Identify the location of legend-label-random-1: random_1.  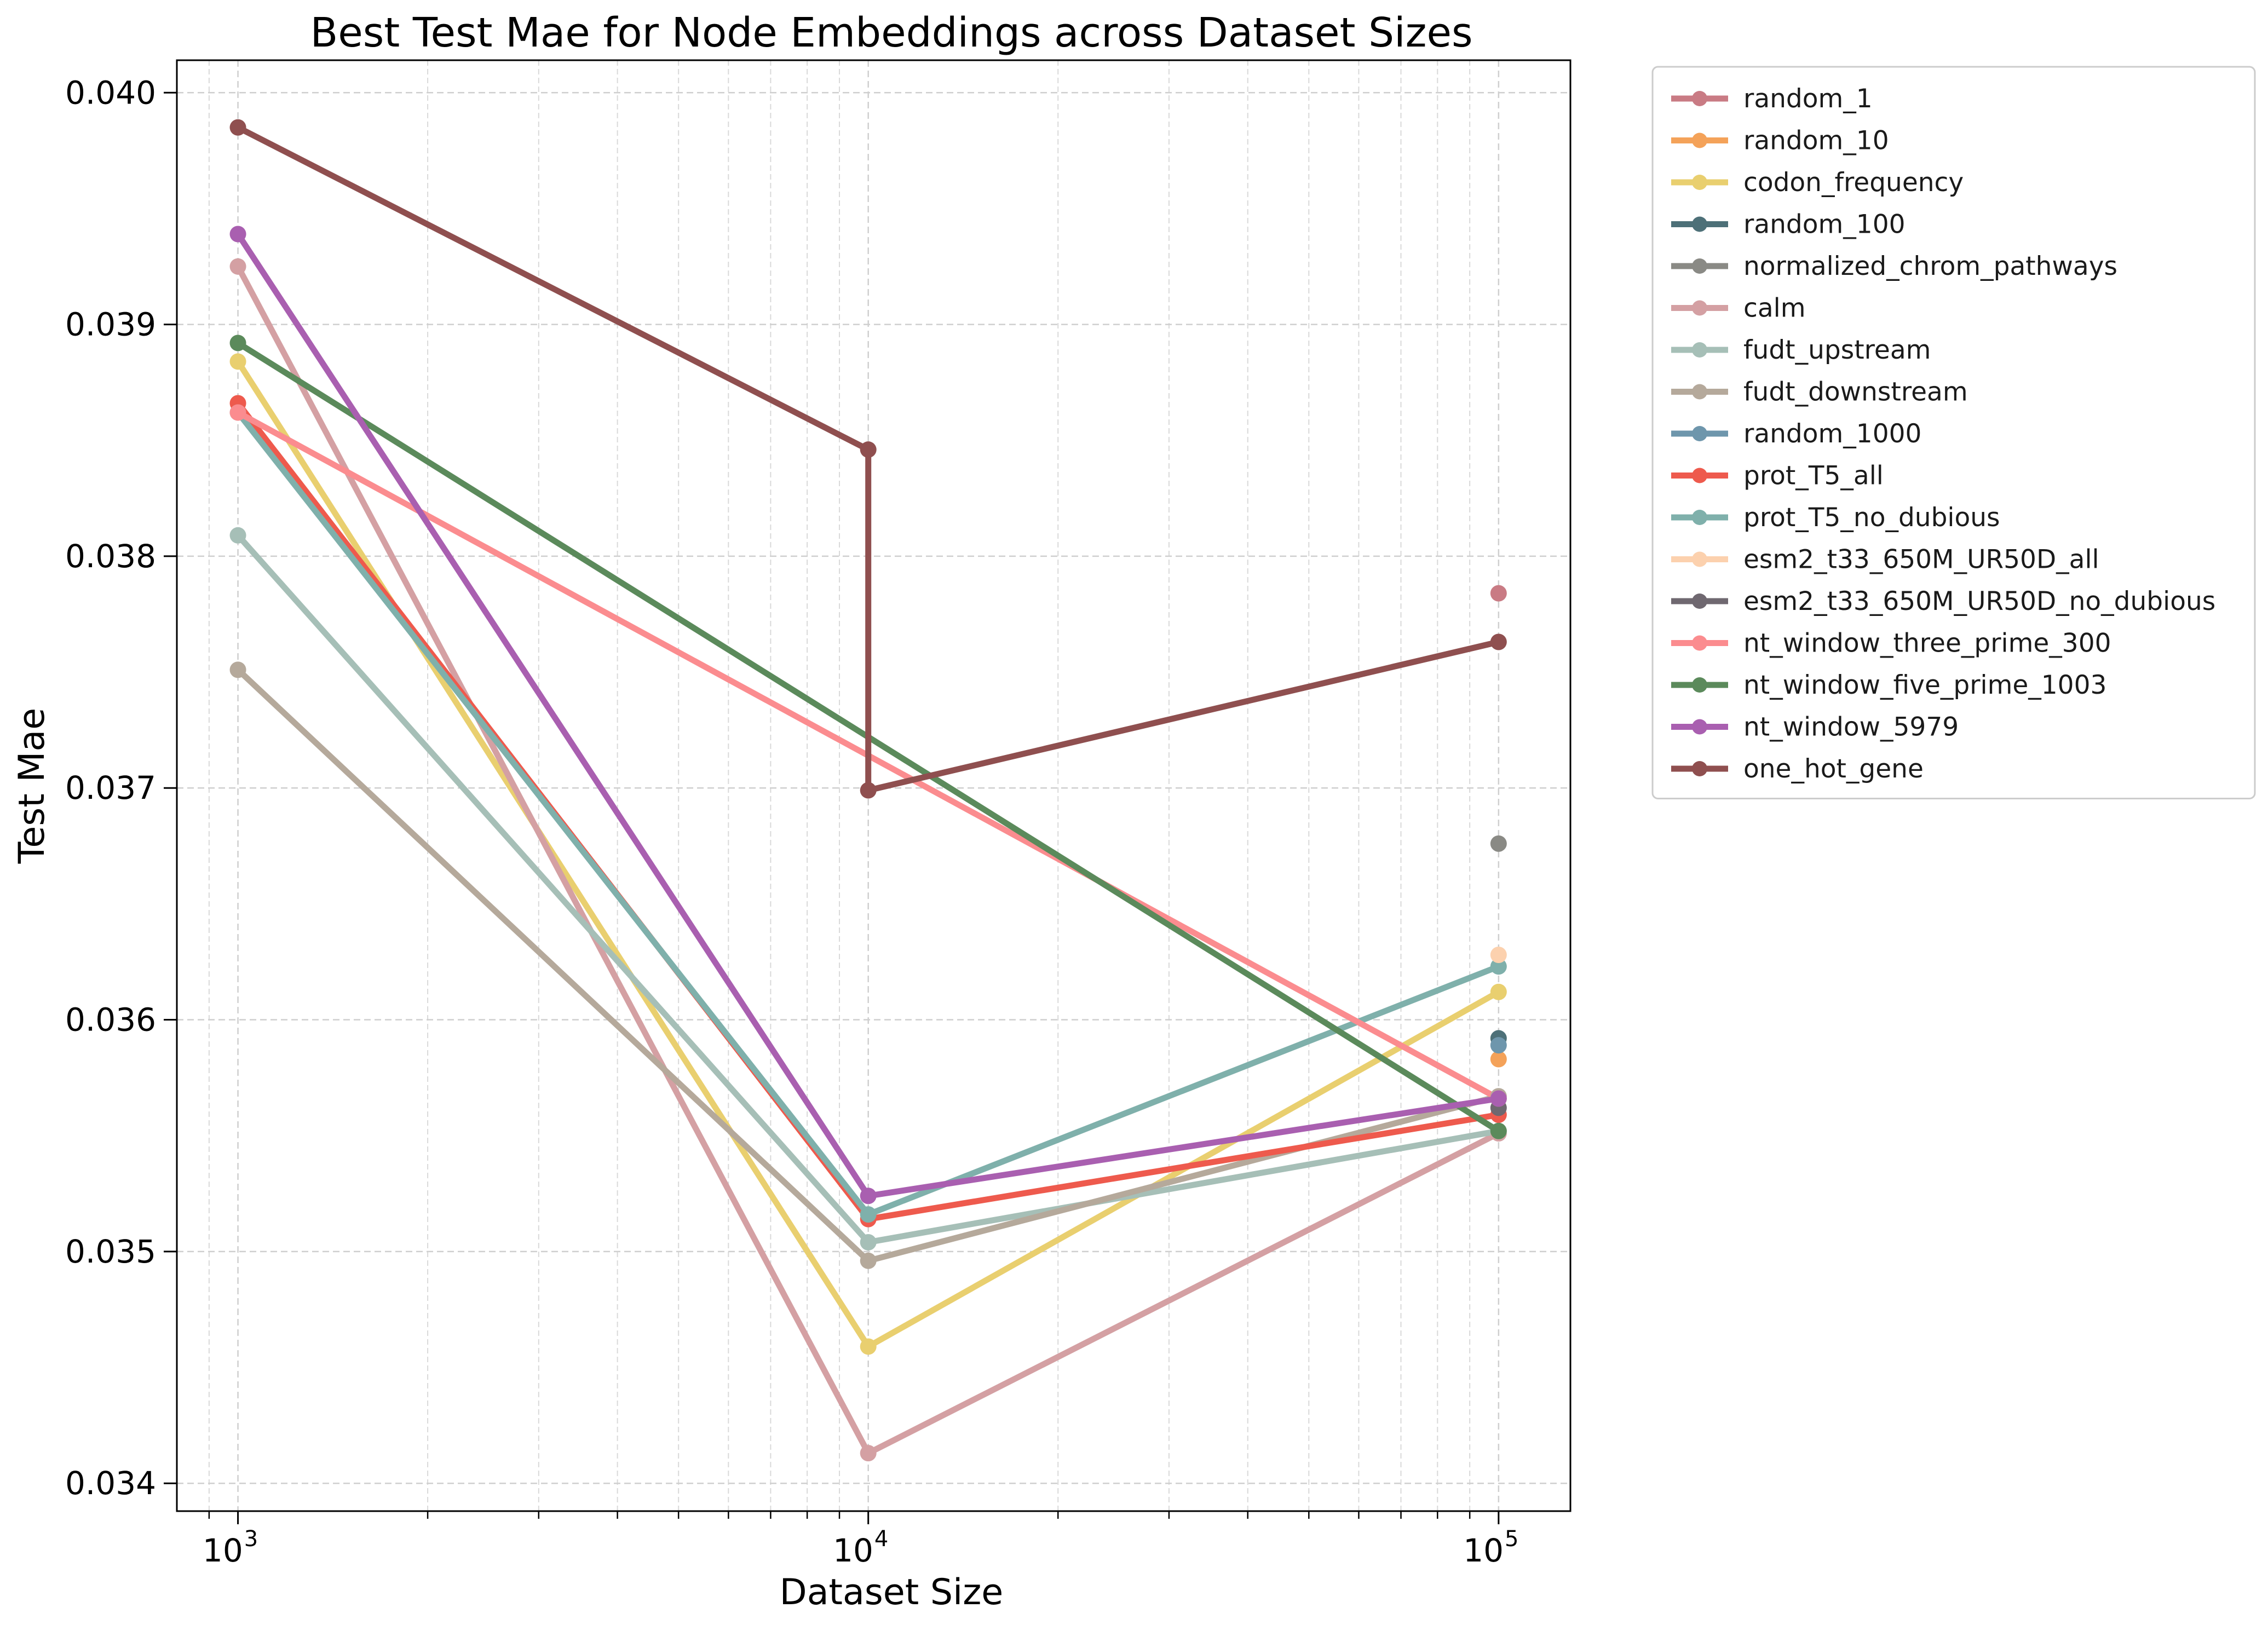
(1808, 99).